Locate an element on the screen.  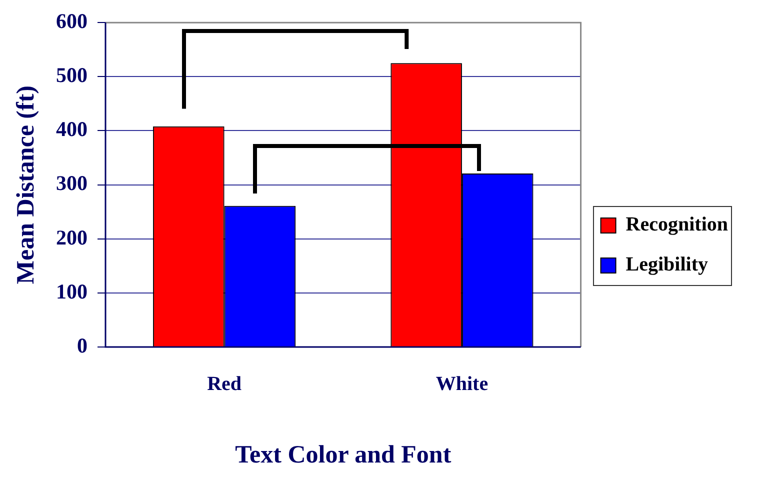
y-tick-label: 100 is located at coordinates (72, 291).